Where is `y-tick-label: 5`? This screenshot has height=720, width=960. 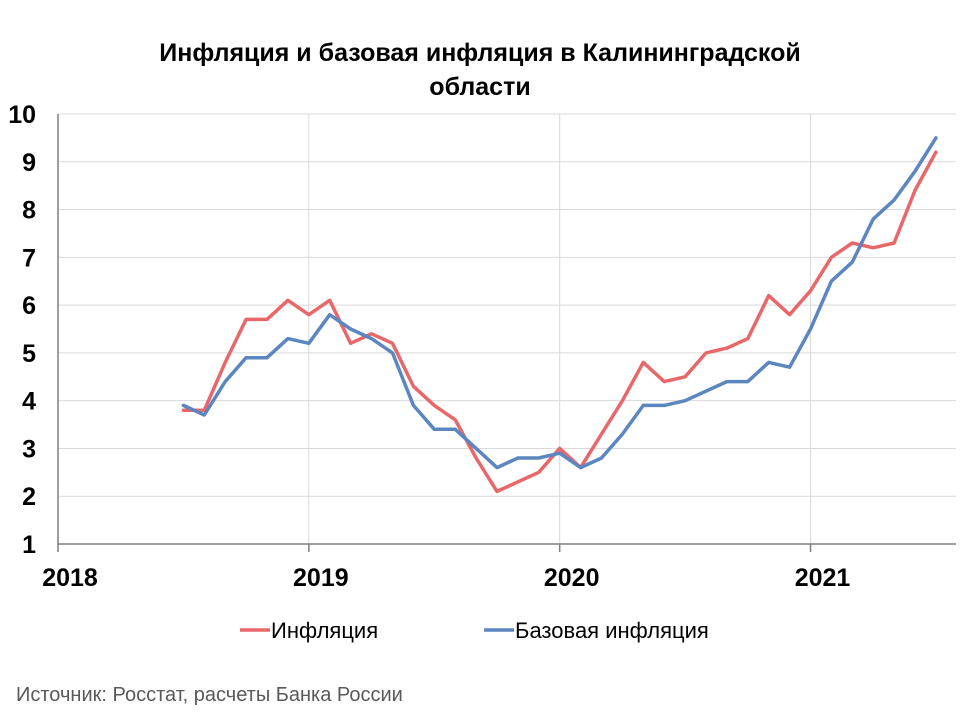 y-tick-label: 5 is located at coordinates (29, 354).